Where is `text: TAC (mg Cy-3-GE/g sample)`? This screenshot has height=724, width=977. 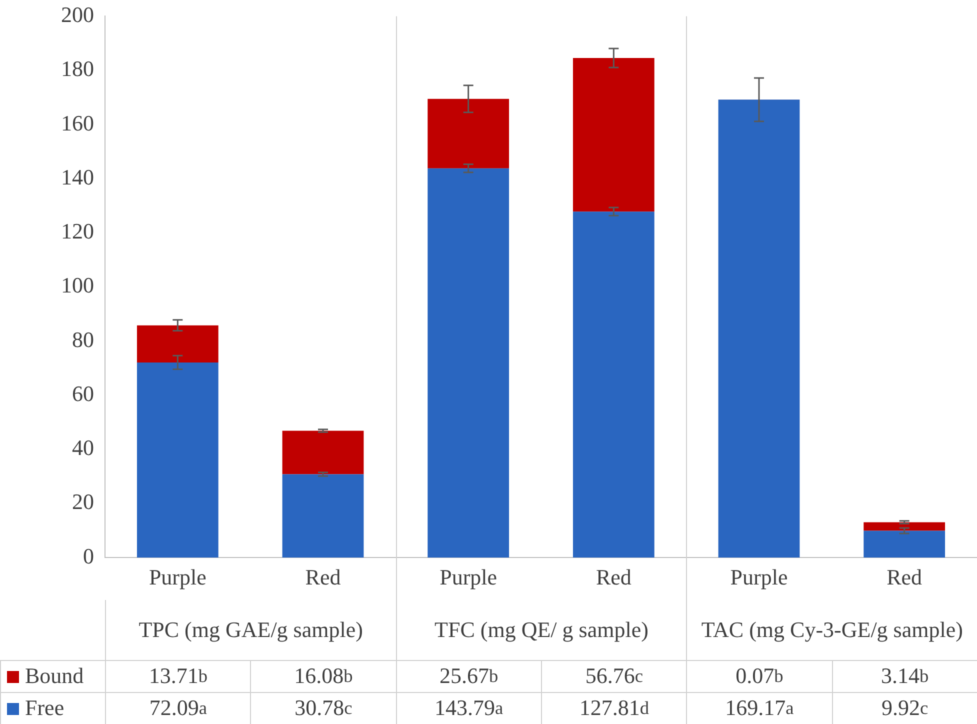 text: TAC (mg Cy-3-GE/g sample) is located at coordinates (831, 630).